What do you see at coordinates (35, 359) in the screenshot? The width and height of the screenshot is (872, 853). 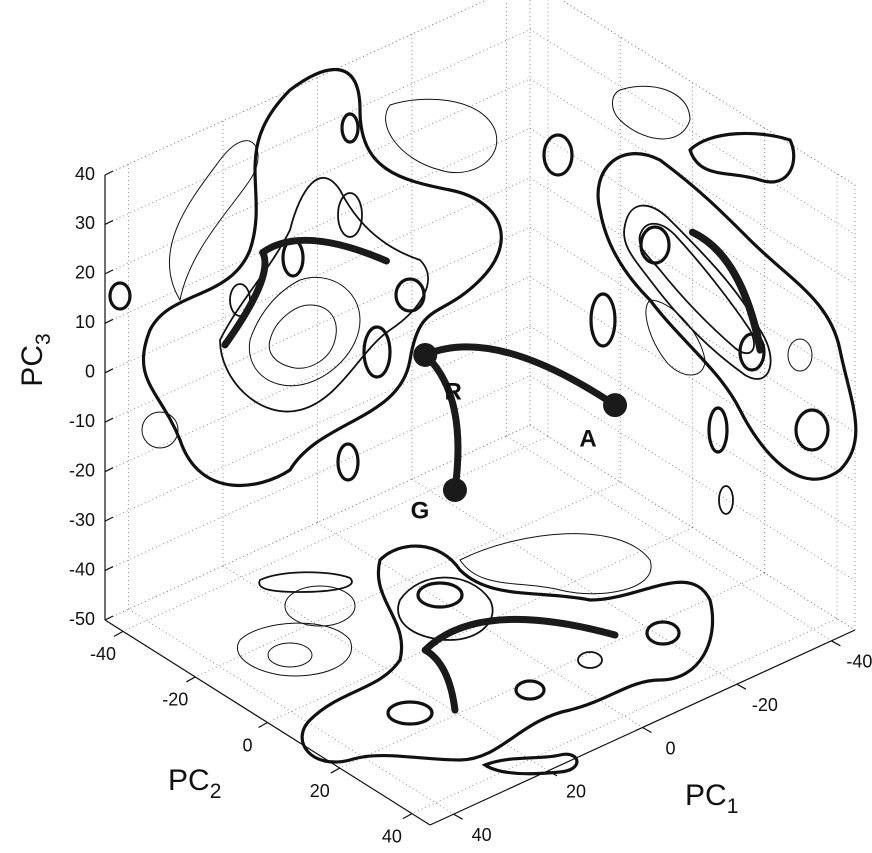 I see `z-axis-label: PC3` at bounding box center [35, 359].